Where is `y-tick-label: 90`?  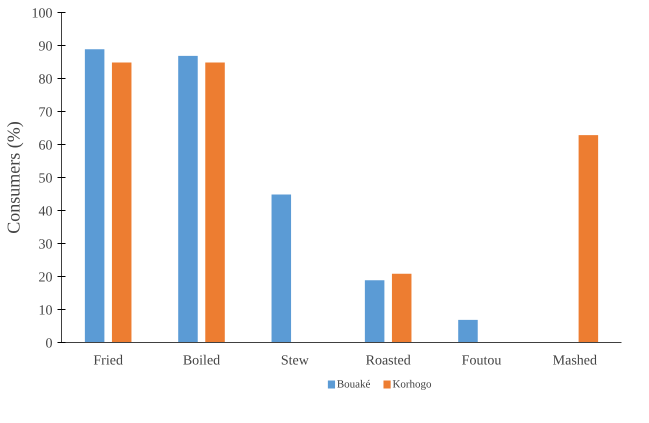 y-tick-label: 90 is located at coordinates (45, 47).